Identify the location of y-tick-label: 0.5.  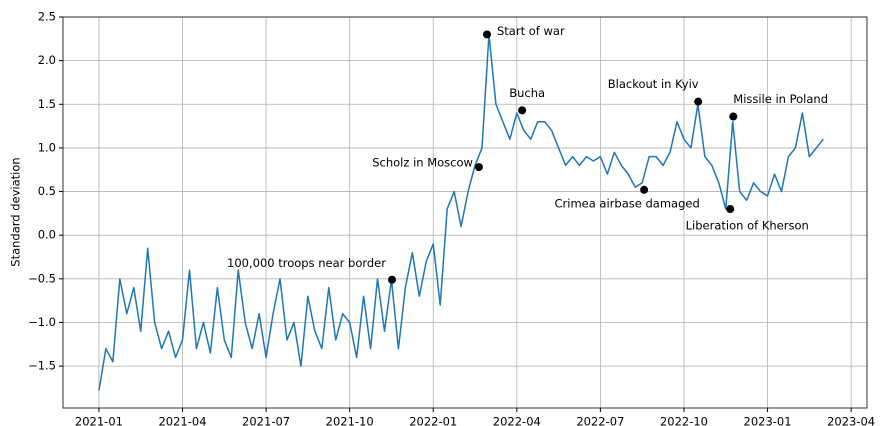
(47, 191).